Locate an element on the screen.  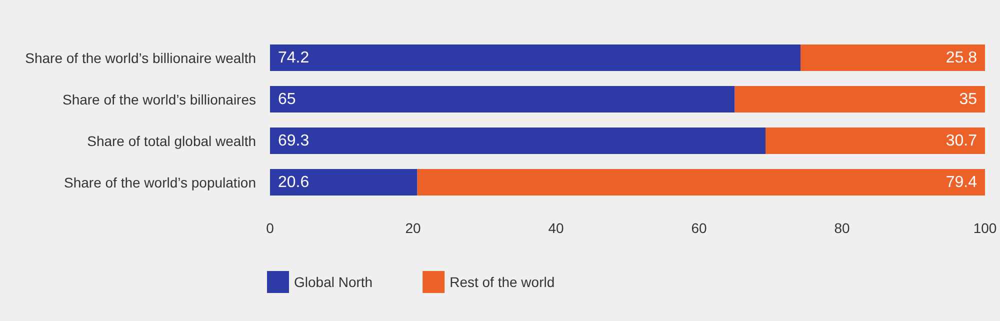
data-label: 25.8 is located at coordinates (962, 57).